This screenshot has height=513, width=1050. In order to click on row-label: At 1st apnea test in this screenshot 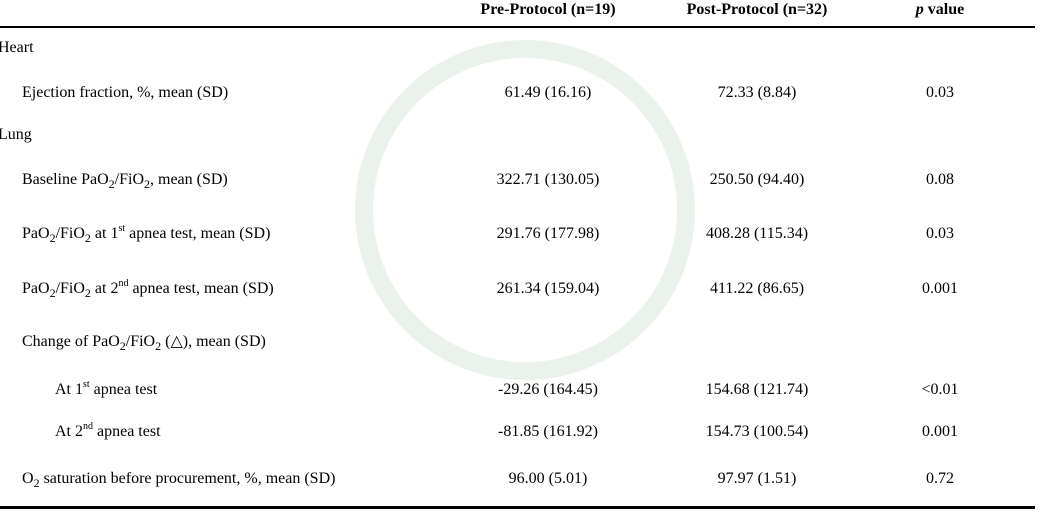, I will do `click(106, 390)`.